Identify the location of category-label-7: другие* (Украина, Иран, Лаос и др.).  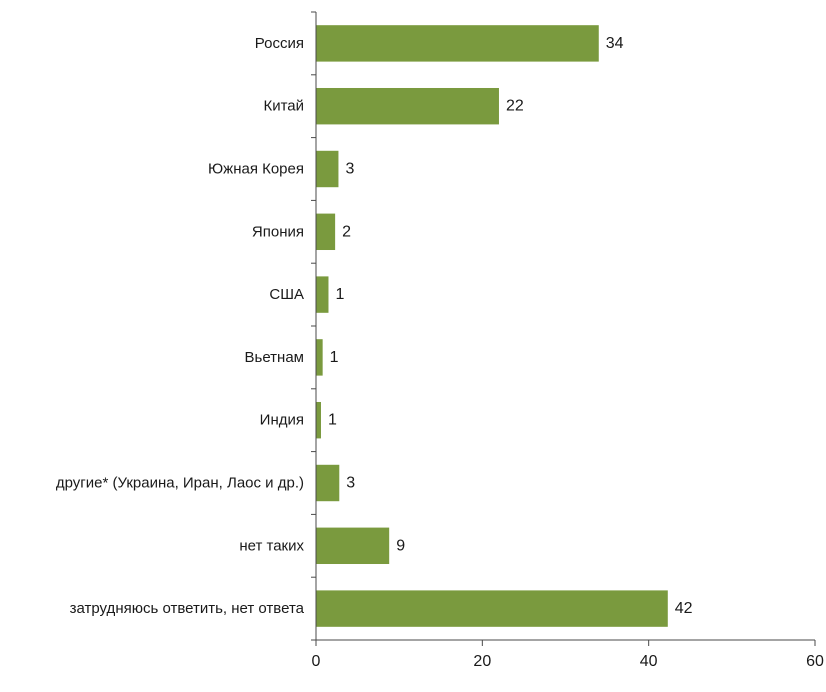
(180, 483).